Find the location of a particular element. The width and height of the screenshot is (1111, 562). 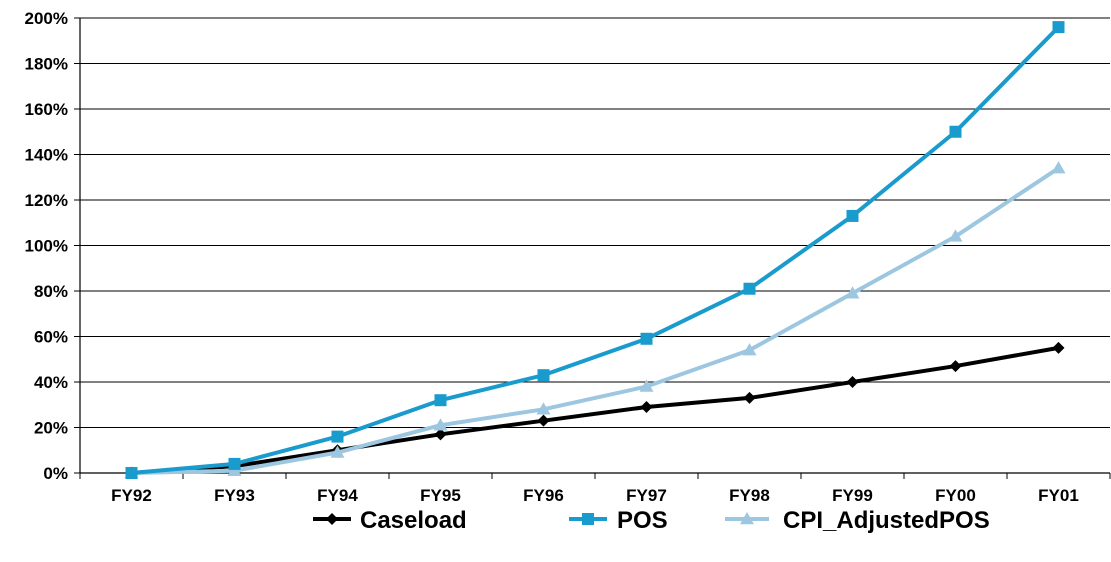

x-tick-label: FY94 is located at coordinates (337, 495).